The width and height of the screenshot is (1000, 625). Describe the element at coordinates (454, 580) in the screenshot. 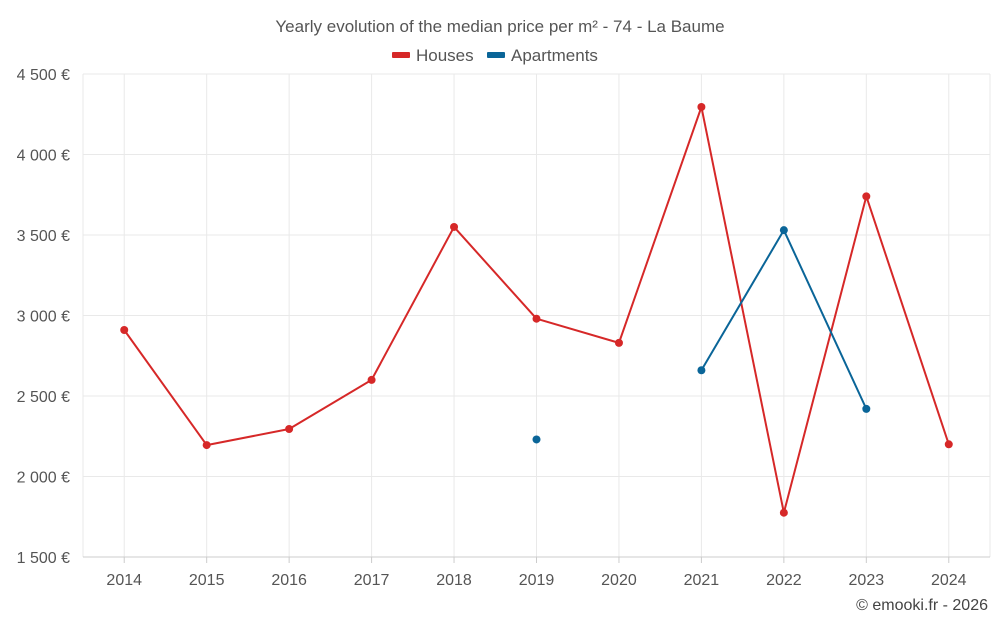

I see `x-tick-label: 2018` at that location.